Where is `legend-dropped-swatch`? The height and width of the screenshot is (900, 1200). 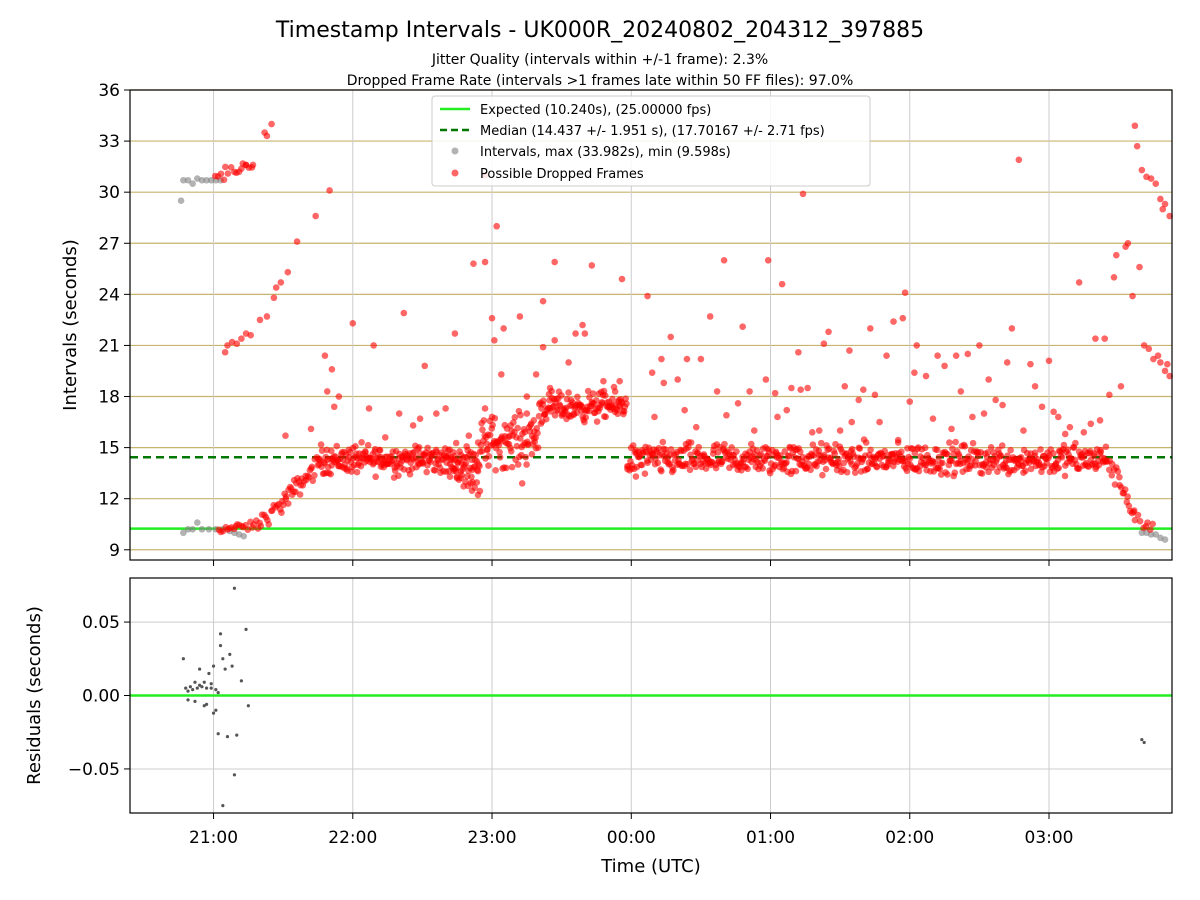 legend-dropped-swatch is located at coordinates (455, 173).